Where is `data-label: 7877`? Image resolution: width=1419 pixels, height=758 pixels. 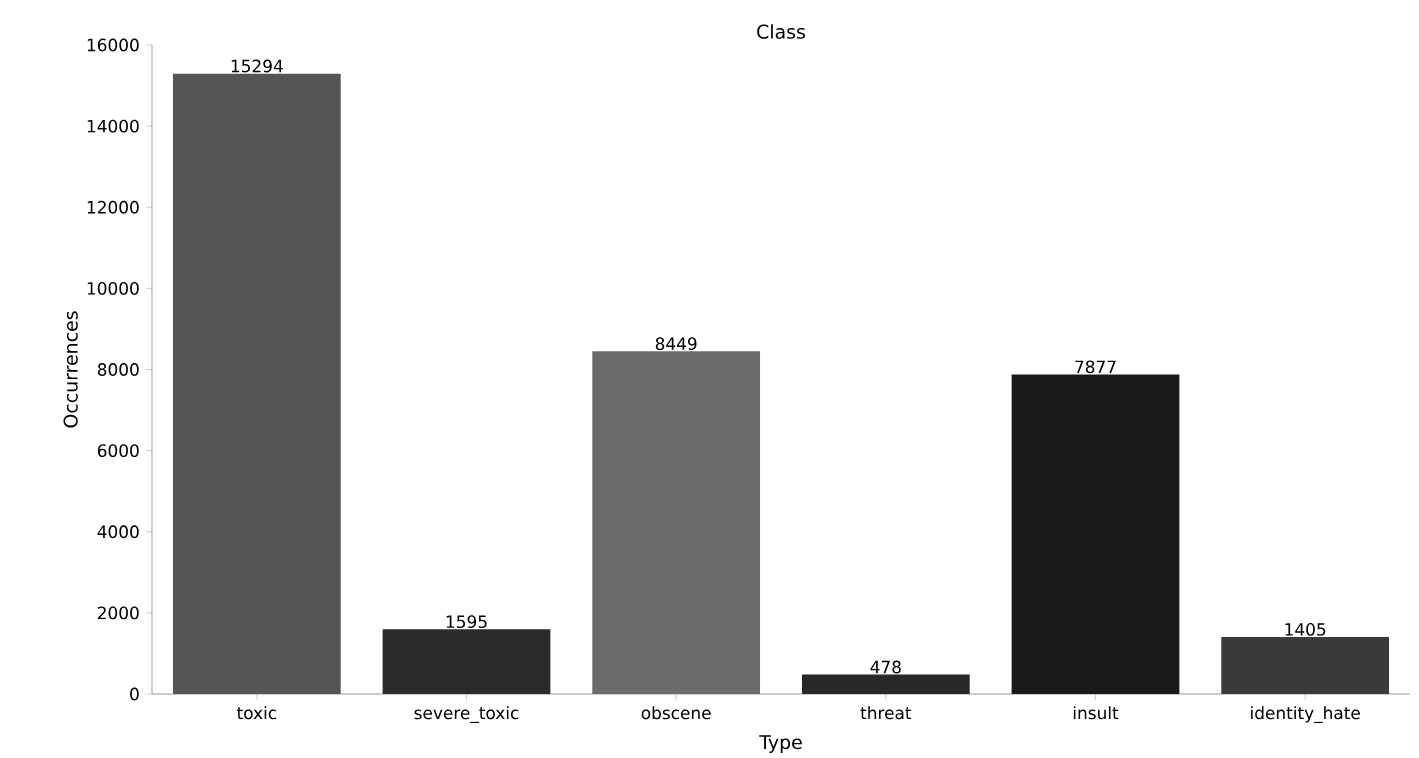
data-label: 7877 is located at coordinates (1095, 367).